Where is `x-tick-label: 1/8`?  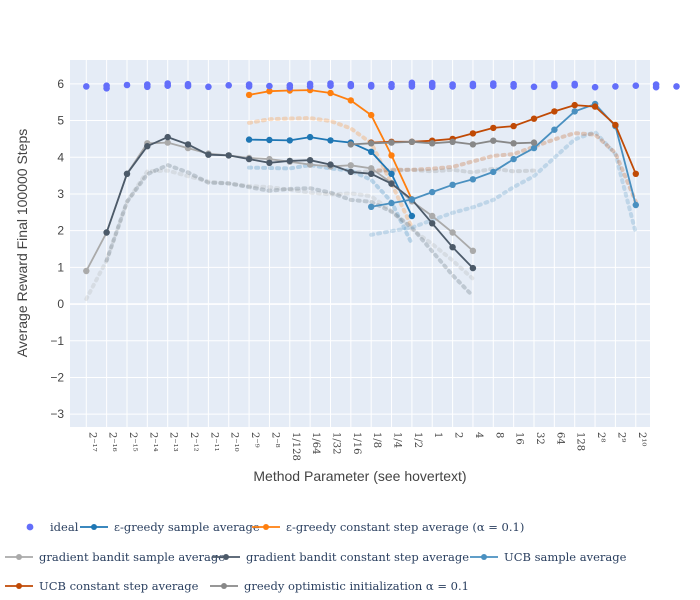 x-tick-label: 1/8 is located at coordinates (376, 440).